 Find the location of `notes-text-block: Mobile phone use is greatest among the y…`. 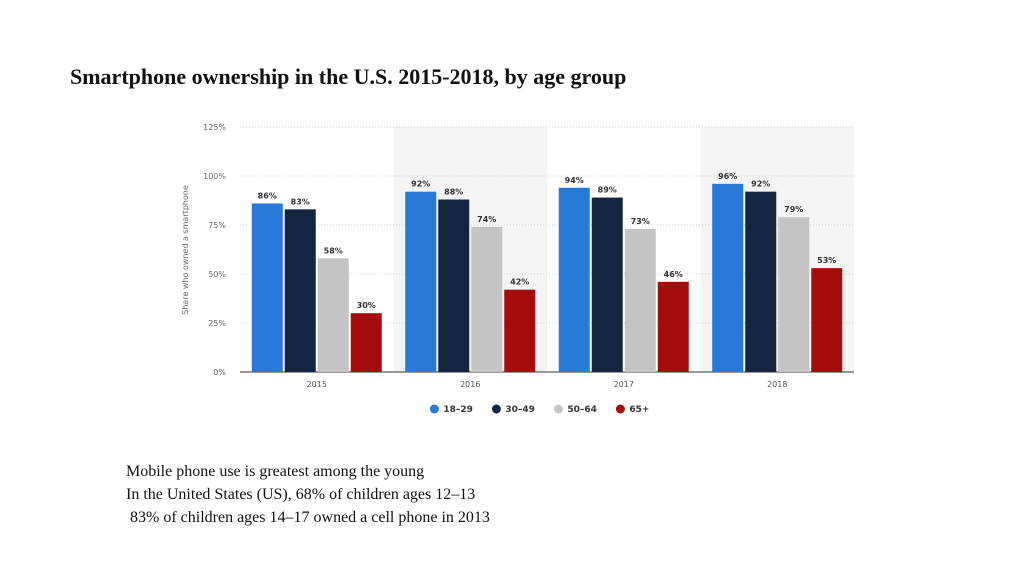

notes-text-block: Mobile phone use is greatest among the y… is located at coordinates (308, 494).